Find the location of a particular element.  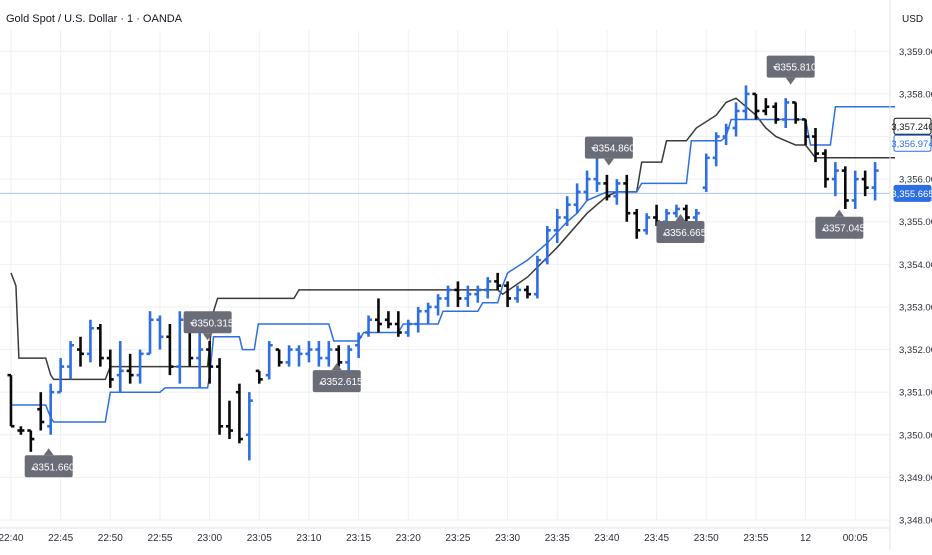

price-tick-label: 3,351.000 is located at coordinates (915, 393).